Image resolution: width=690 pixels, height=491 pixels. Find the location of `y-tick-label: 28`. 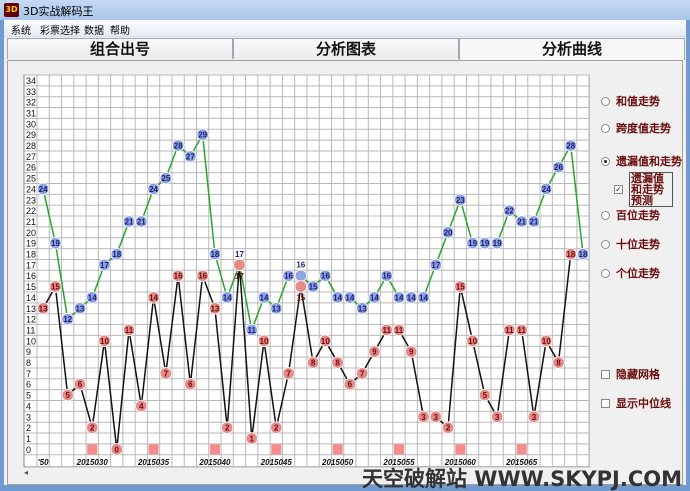

y-tick-label: 28 is located at coordinates (31, 146).